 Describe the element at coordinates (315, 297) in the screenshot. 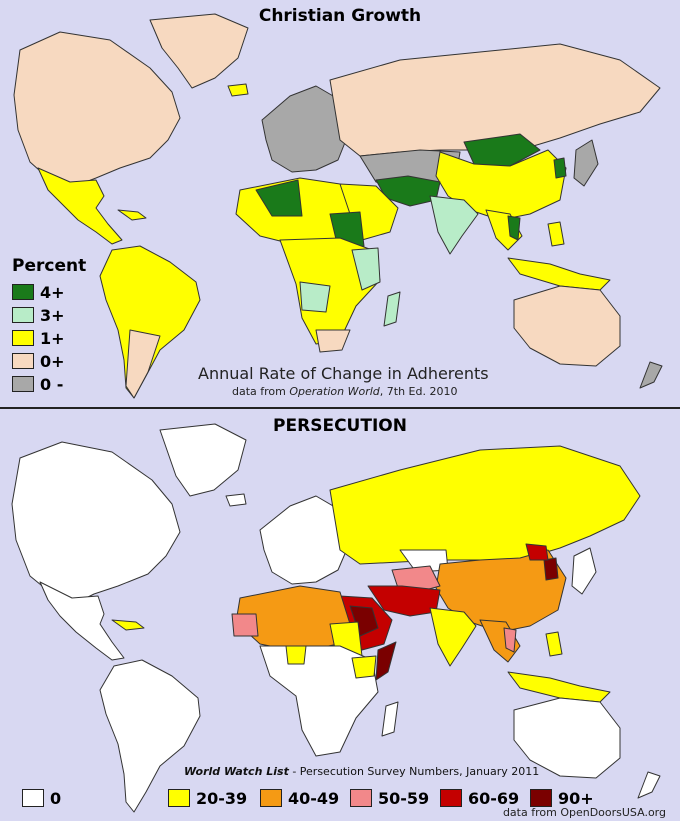

I see `angola-region-shape` at that location.